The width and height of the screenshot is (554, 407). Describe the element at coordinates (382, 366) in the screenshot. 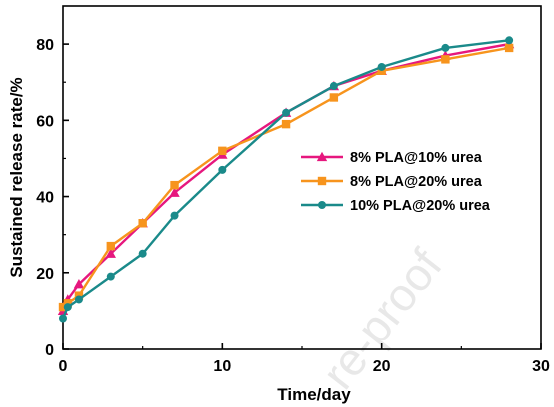

I see `x-tick-label: 20` at that location.